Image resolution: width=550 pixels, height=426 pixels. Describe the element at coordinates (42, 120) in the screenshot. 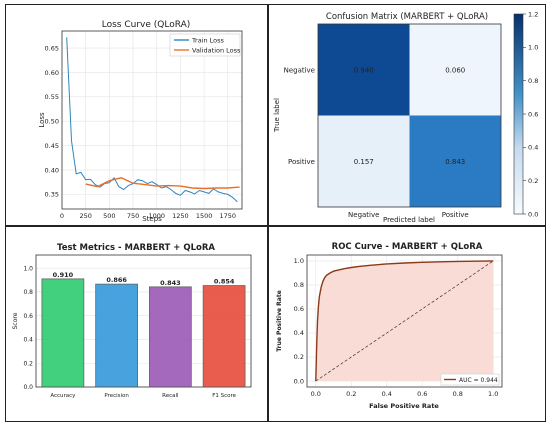

I see `loss-y-axis-label: Loss` at that location.